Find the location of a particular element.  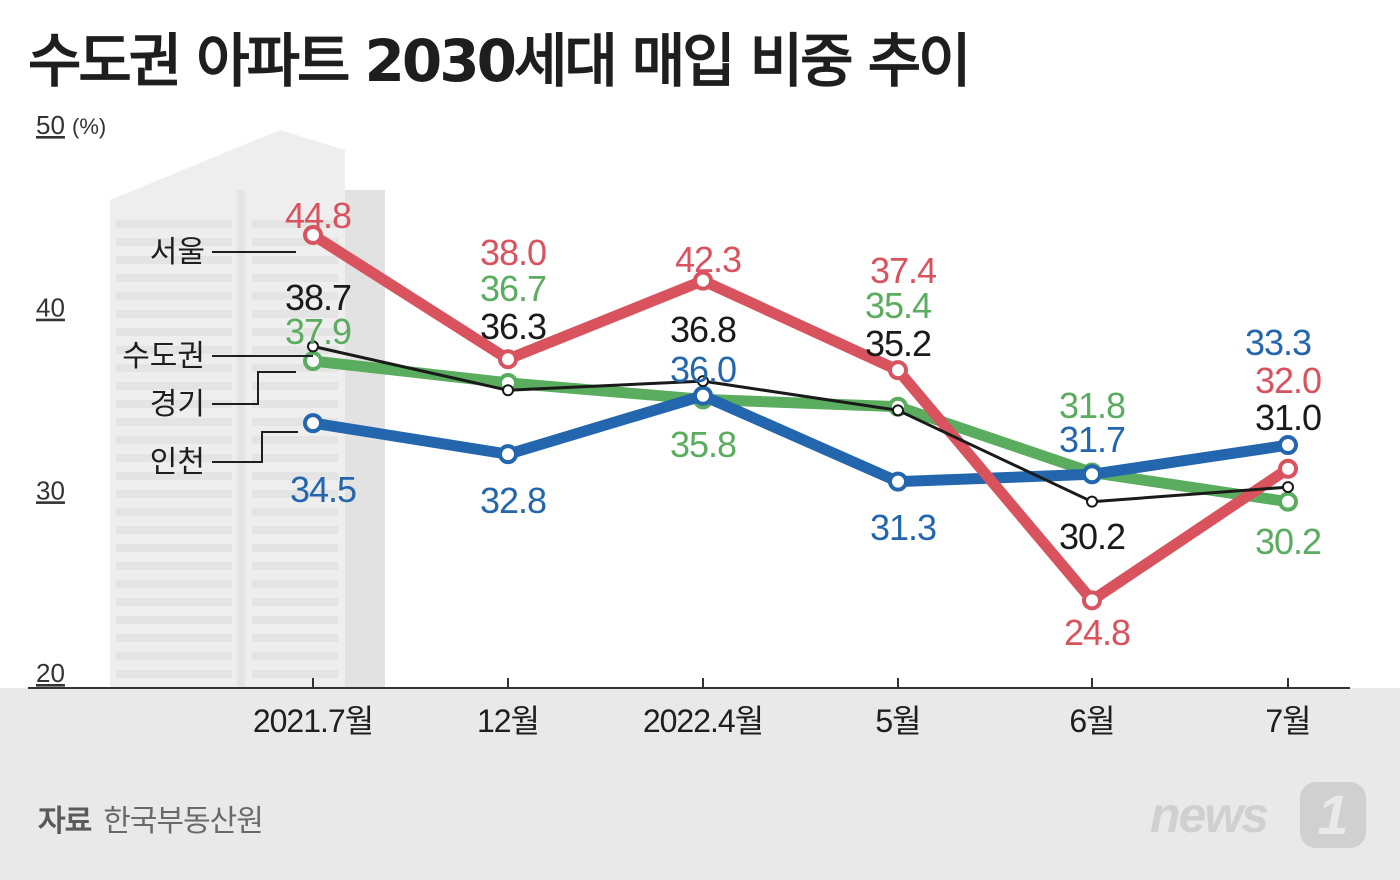

data-label-수도권: 30.2 is located at coordinates (1092, 536).